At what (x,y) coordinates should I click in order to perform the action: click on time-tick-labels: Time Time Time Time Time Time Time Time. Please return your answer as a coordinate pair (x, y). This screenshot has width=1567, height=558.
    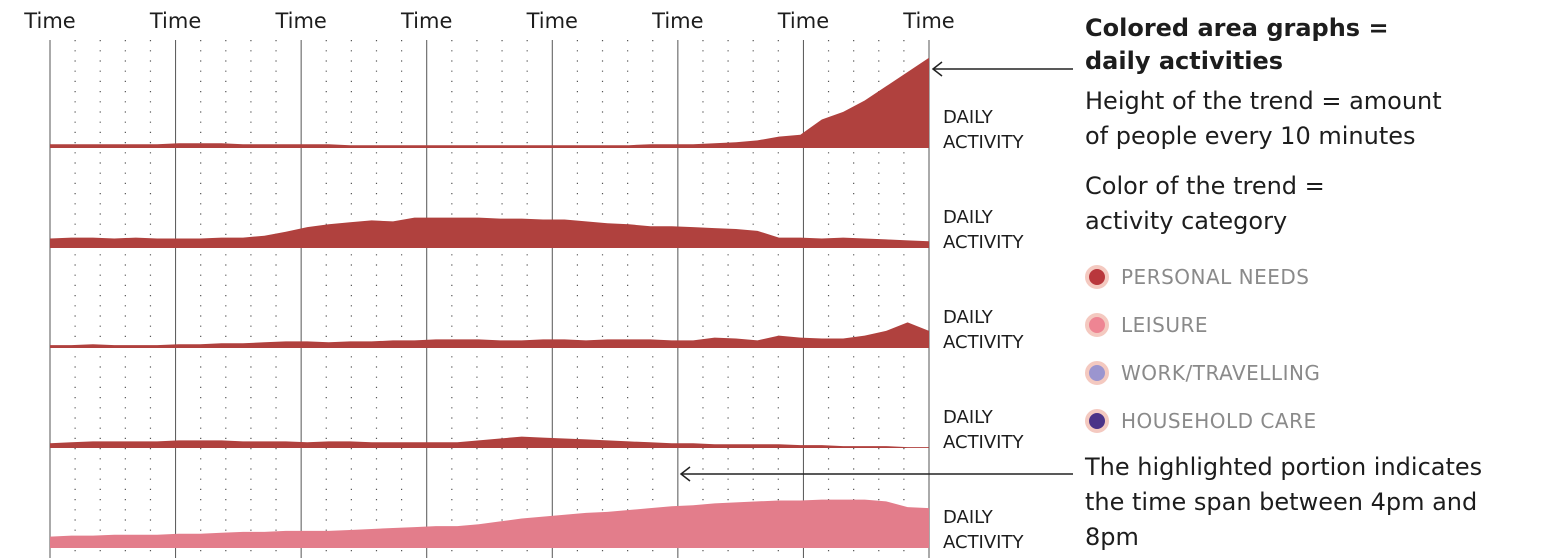
    Looking at the image, I should click on (488, 21).